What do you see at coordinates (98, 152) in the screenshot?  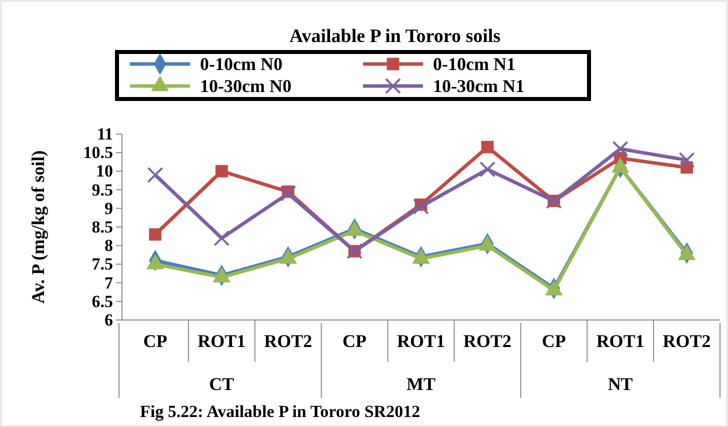 I see `y-tick-label: 10.5` at bounding box center [98, 152].